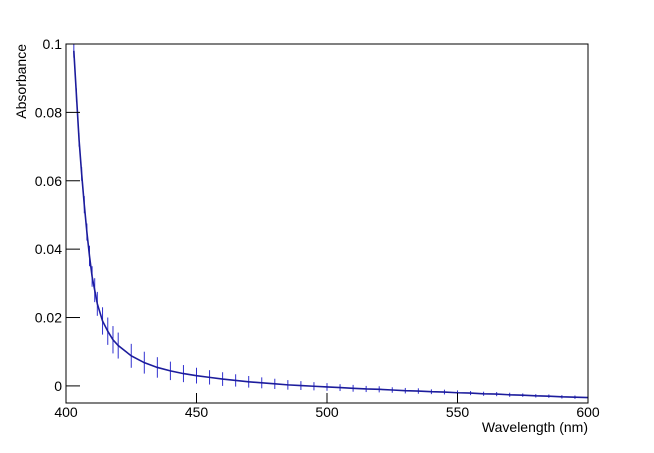 The width and height of the screenshot is (654, 453). What do you see at coordinates (66, 412) in the screenshot?
I see `x-tick-label: 400` at bounding box center [66, 412].